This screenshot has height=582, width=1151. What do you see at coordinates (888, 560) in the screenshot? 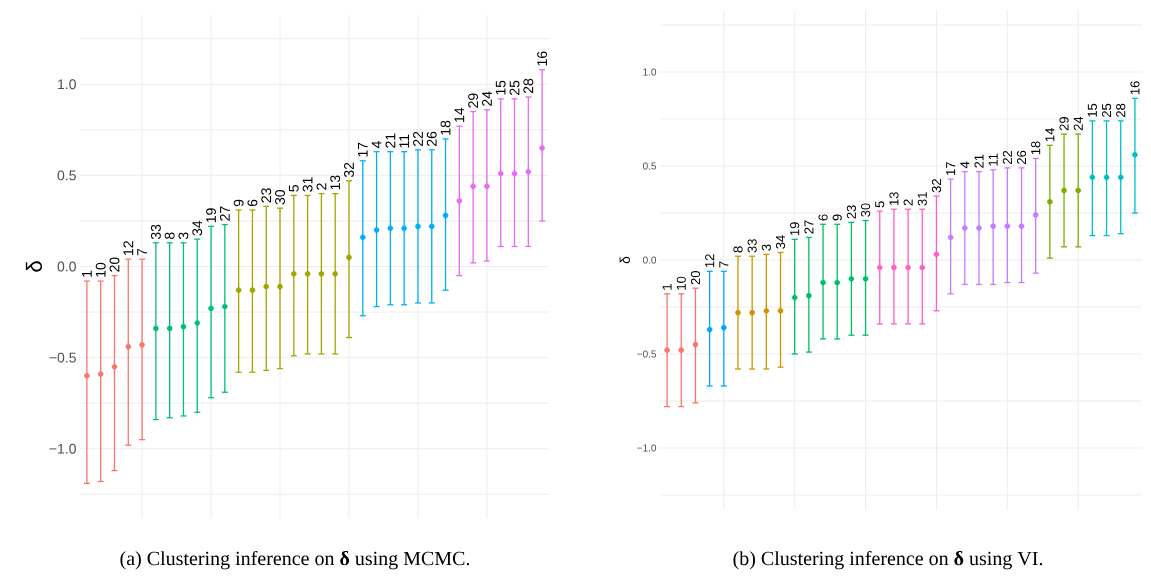
I see `text: (b) Clustering inference on δ using VI.` at bounding box center [888, 560].